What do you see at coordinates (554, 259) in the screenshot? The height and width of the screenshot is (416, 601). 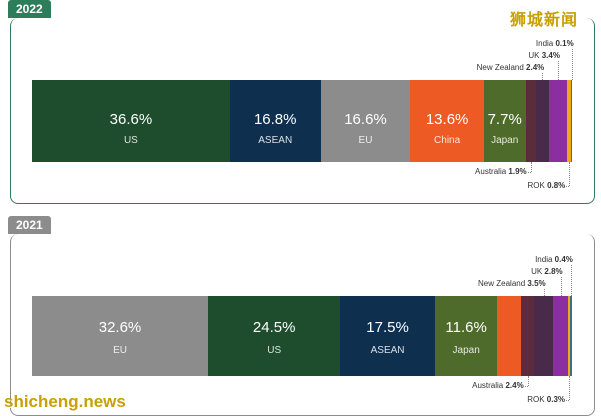 I see `callout-india: India 0.4%` at bounding box center [554, 259].